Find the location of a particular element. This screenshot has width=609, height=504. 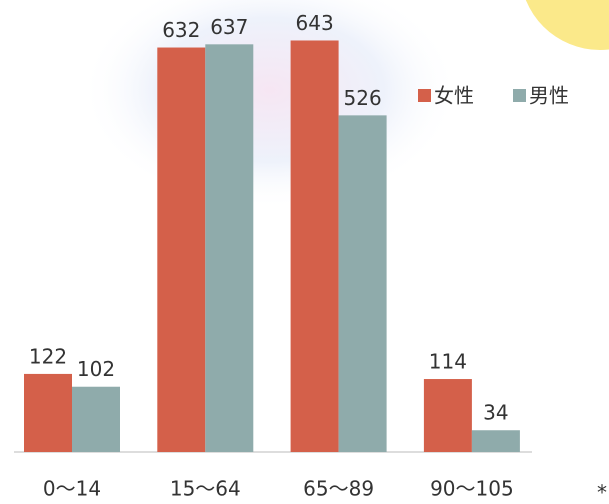

legend-label: 女性 is located at coordinates (454, 96).